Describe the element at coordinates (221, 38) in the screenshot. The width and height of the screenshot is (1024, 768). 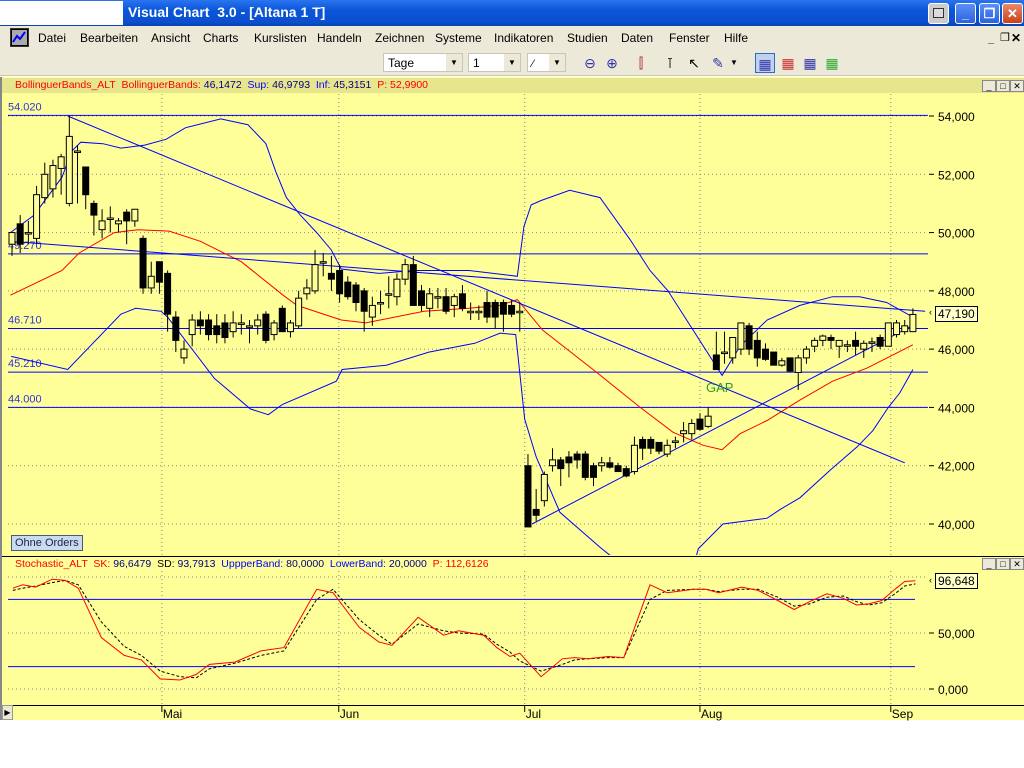
I see `menu-charts: Charts` at that location.